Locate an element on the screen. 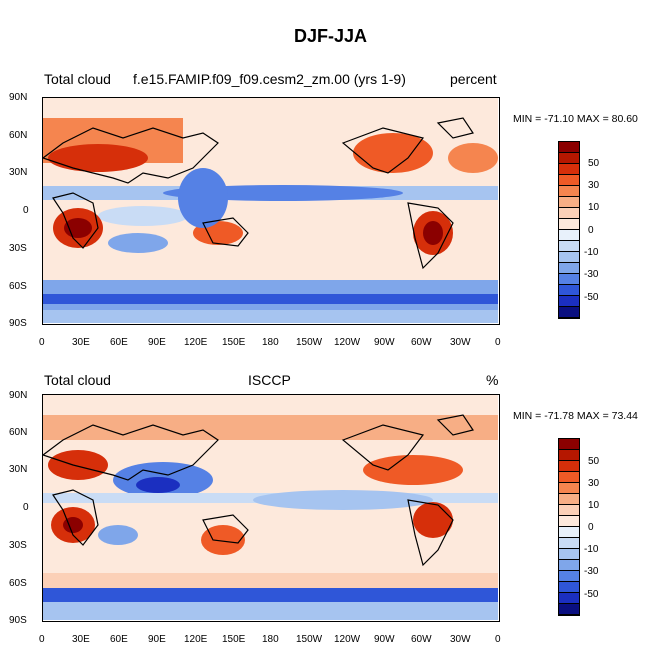  lat-tick: 30N is located at coordinates (18, 469).